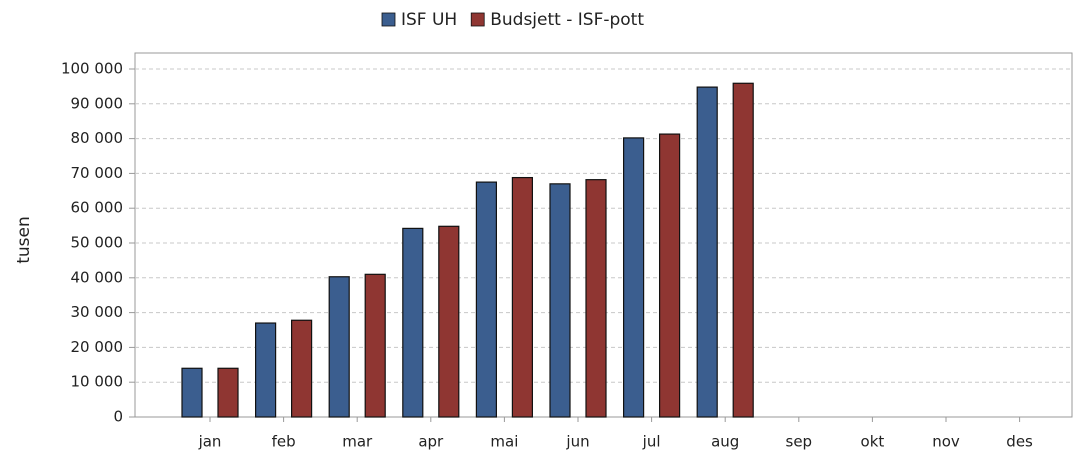 The image size is (1083, 450). What do you see at coordinates (725, 441) in the screenshot?
I see `x-tick-label: aug` at bounding box center [725, 441].